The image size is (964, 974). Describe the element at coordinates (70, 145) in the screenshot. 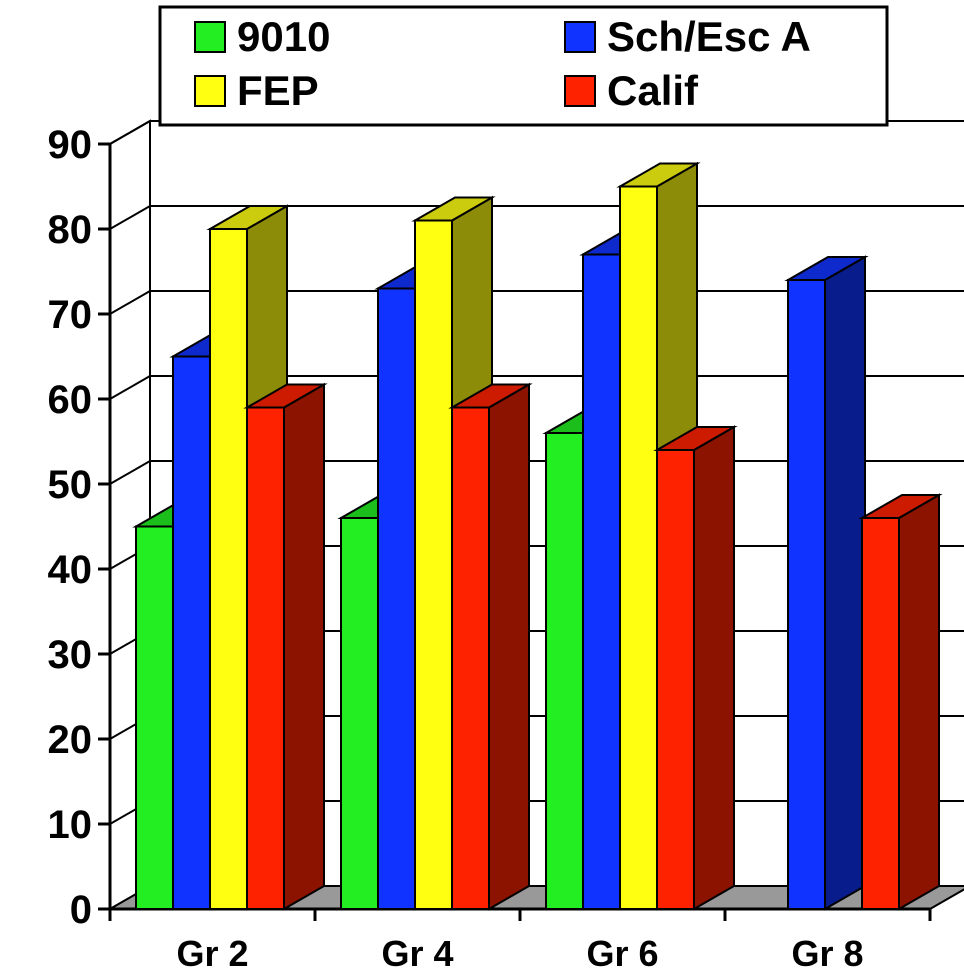

I see `y-tick-label: 90` at that location.